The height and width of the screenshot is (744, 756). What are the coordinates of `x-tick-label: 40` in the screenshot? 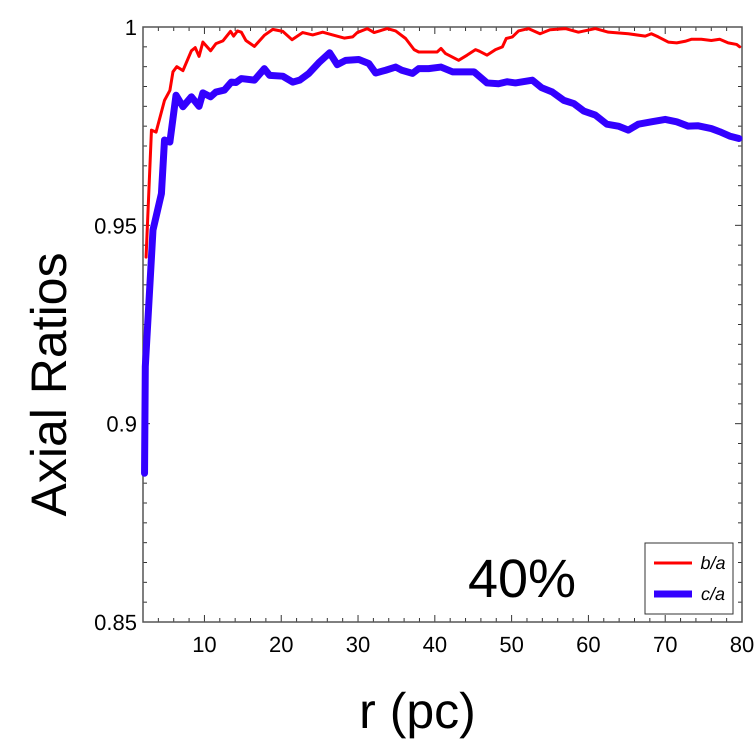 It's located at (435, 644).